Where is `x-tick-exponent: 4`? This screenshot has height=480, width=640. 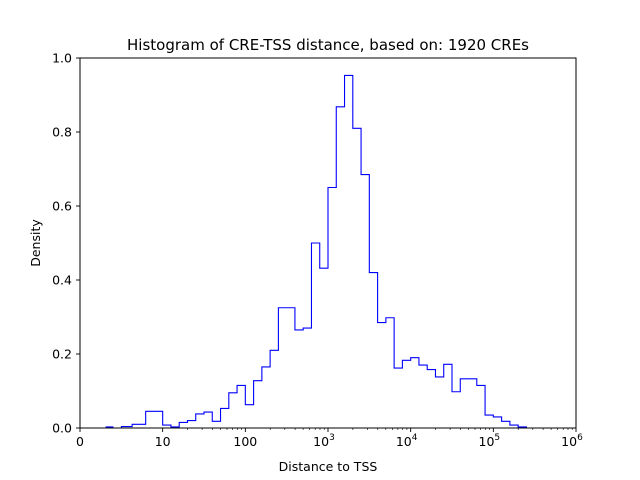 x-tick-exponent: 4 is located at coordinates (415, 438).